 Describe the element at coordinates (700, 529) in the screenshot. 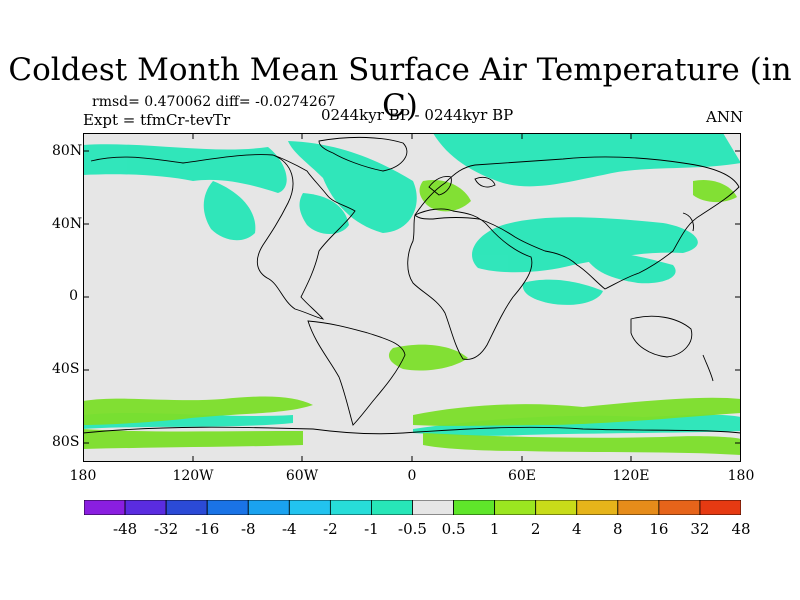

I see `colorbar-label: 32` at that location.